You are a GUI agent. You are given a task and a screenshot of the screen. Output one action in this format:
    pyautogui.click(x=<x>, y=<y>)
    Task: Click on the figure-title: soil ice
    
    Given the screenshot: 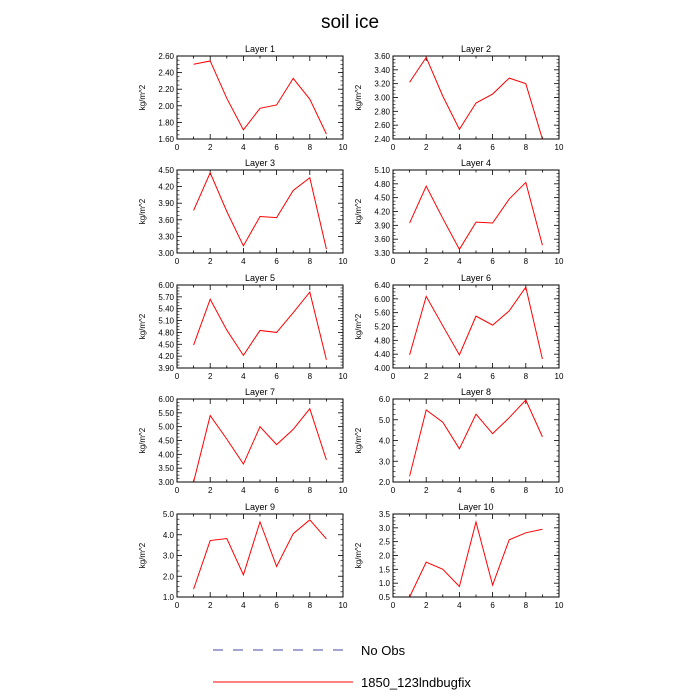 What is the action you would take?
    pyautogui.click(x=350, y=22)
    